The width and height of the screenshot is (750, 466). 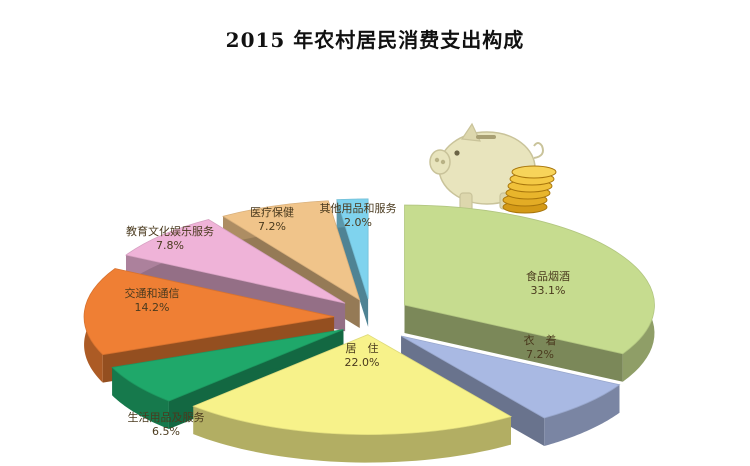 I want to click on chart-title: 2015 年农村居民消费支出构成, so click(x=375, y=40).